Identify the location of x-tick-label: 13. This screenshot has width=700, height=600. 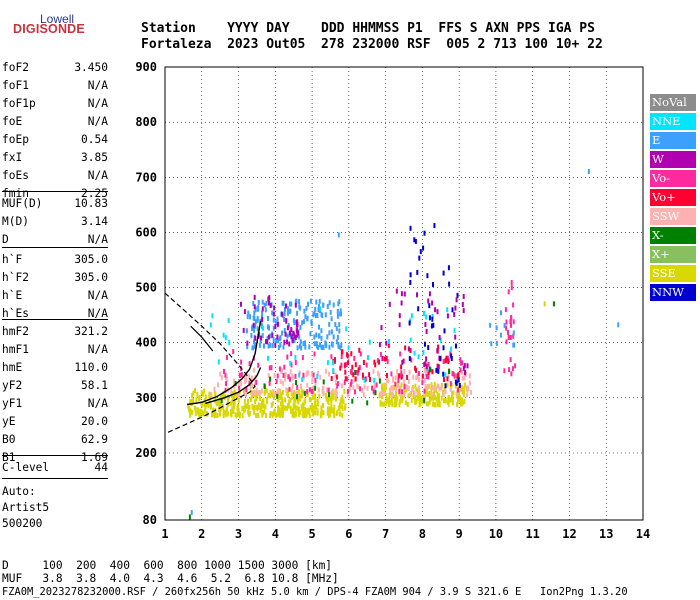
(606, 534).